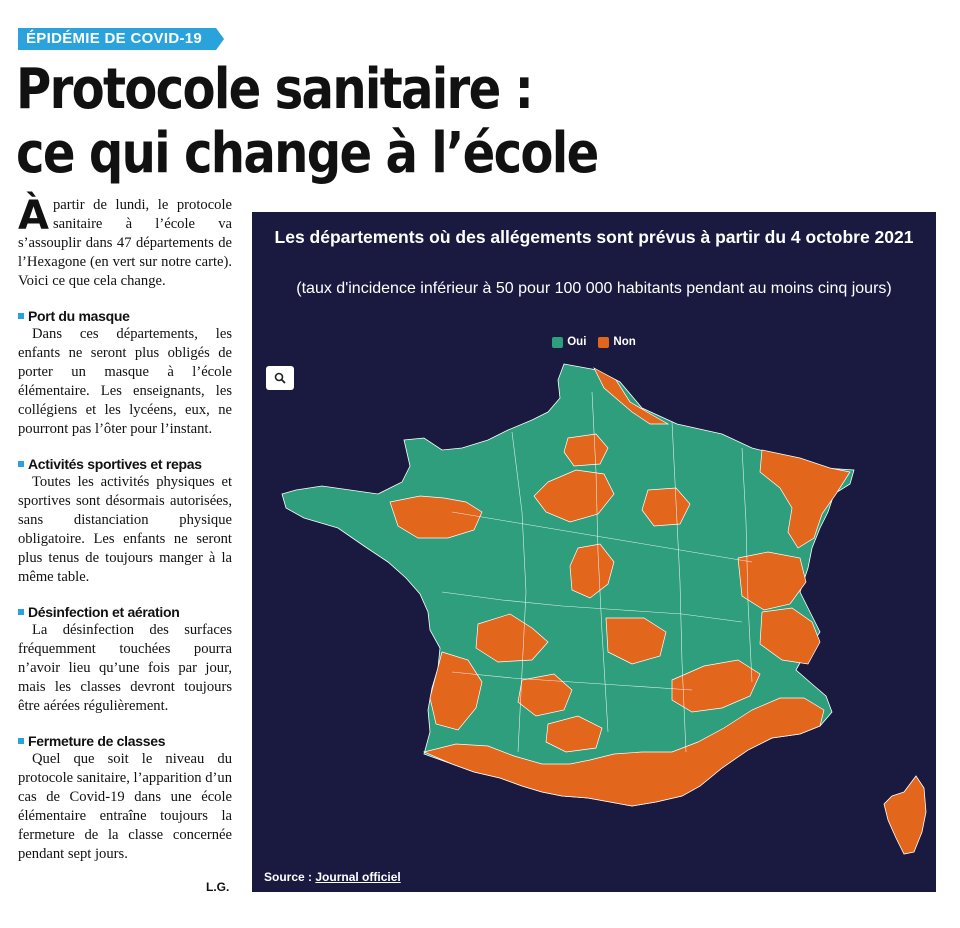  I want to click on legend-item-non: Non, so click(617, 342).